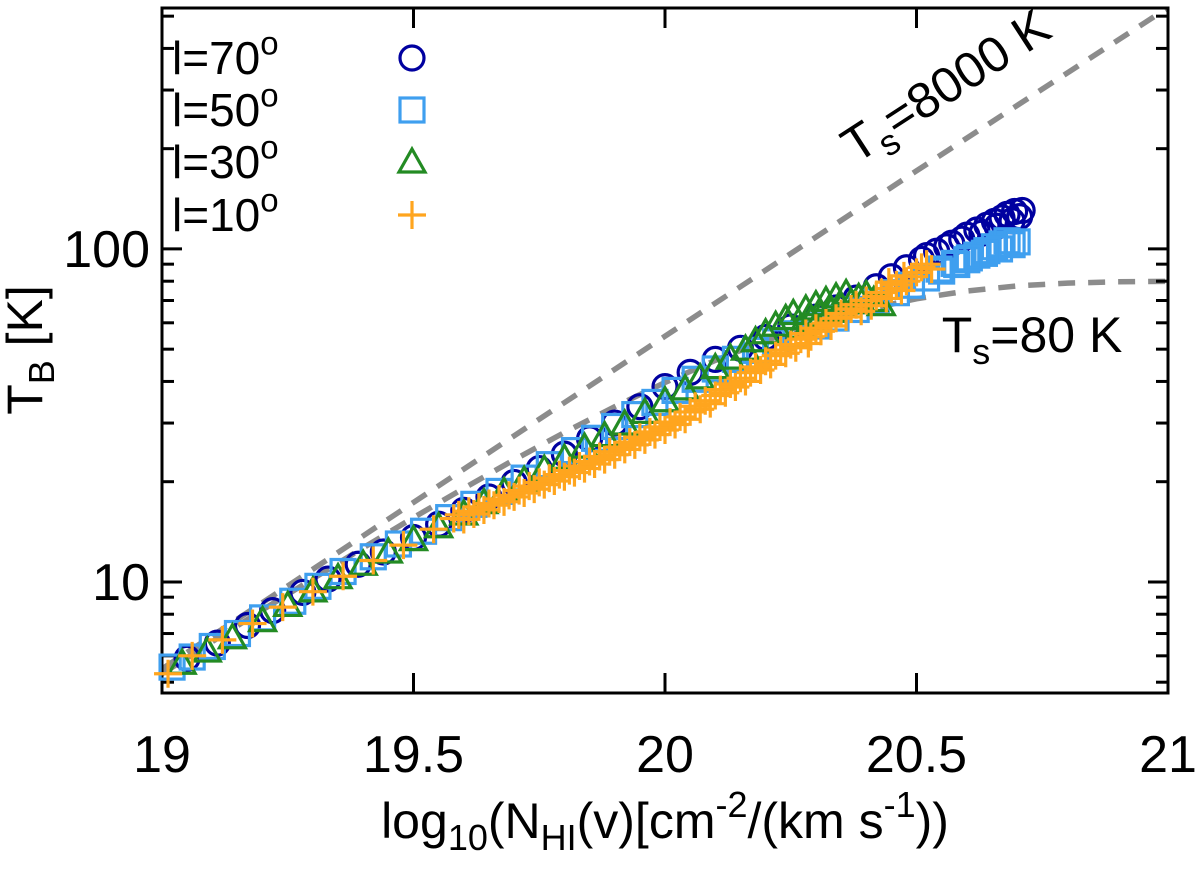 The image size is (1200, 876). What do you see at coordinates (412, 58) in the screenshot?
I see `legend-marker-circle` at bounding box center [412, 58].